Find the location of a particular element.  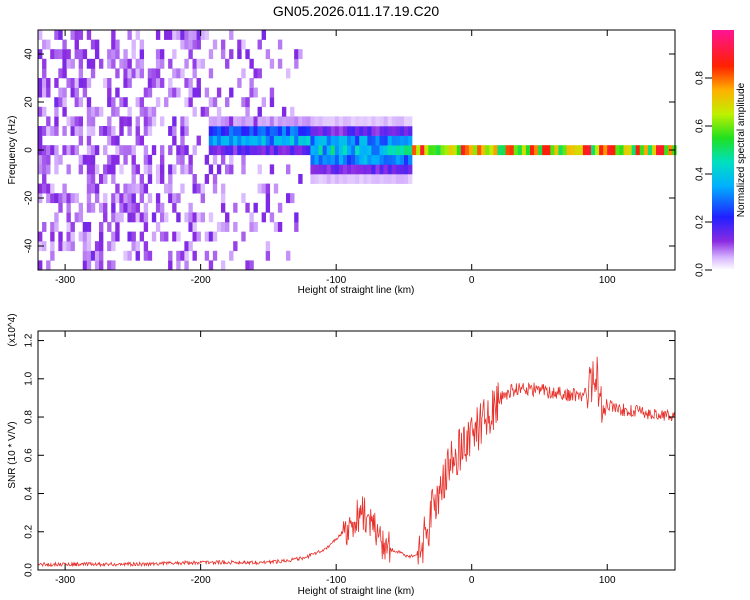

figure-title: GN05.2026.011.17.19.C20 is located at coordinates (356, 11).